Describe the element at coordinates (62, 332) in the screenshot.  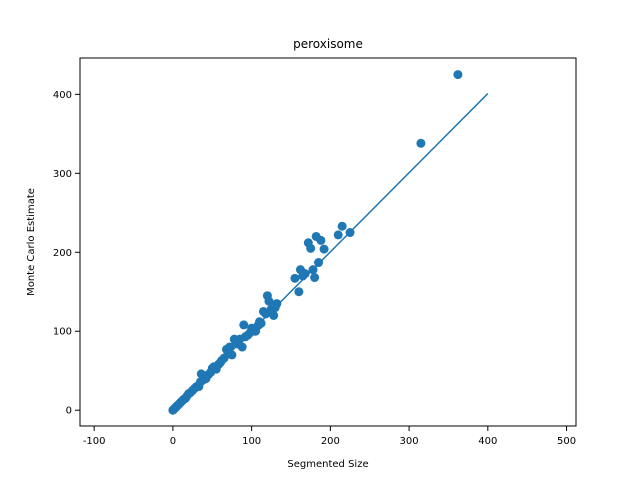
I see `y-tick-label: 100` at that location.